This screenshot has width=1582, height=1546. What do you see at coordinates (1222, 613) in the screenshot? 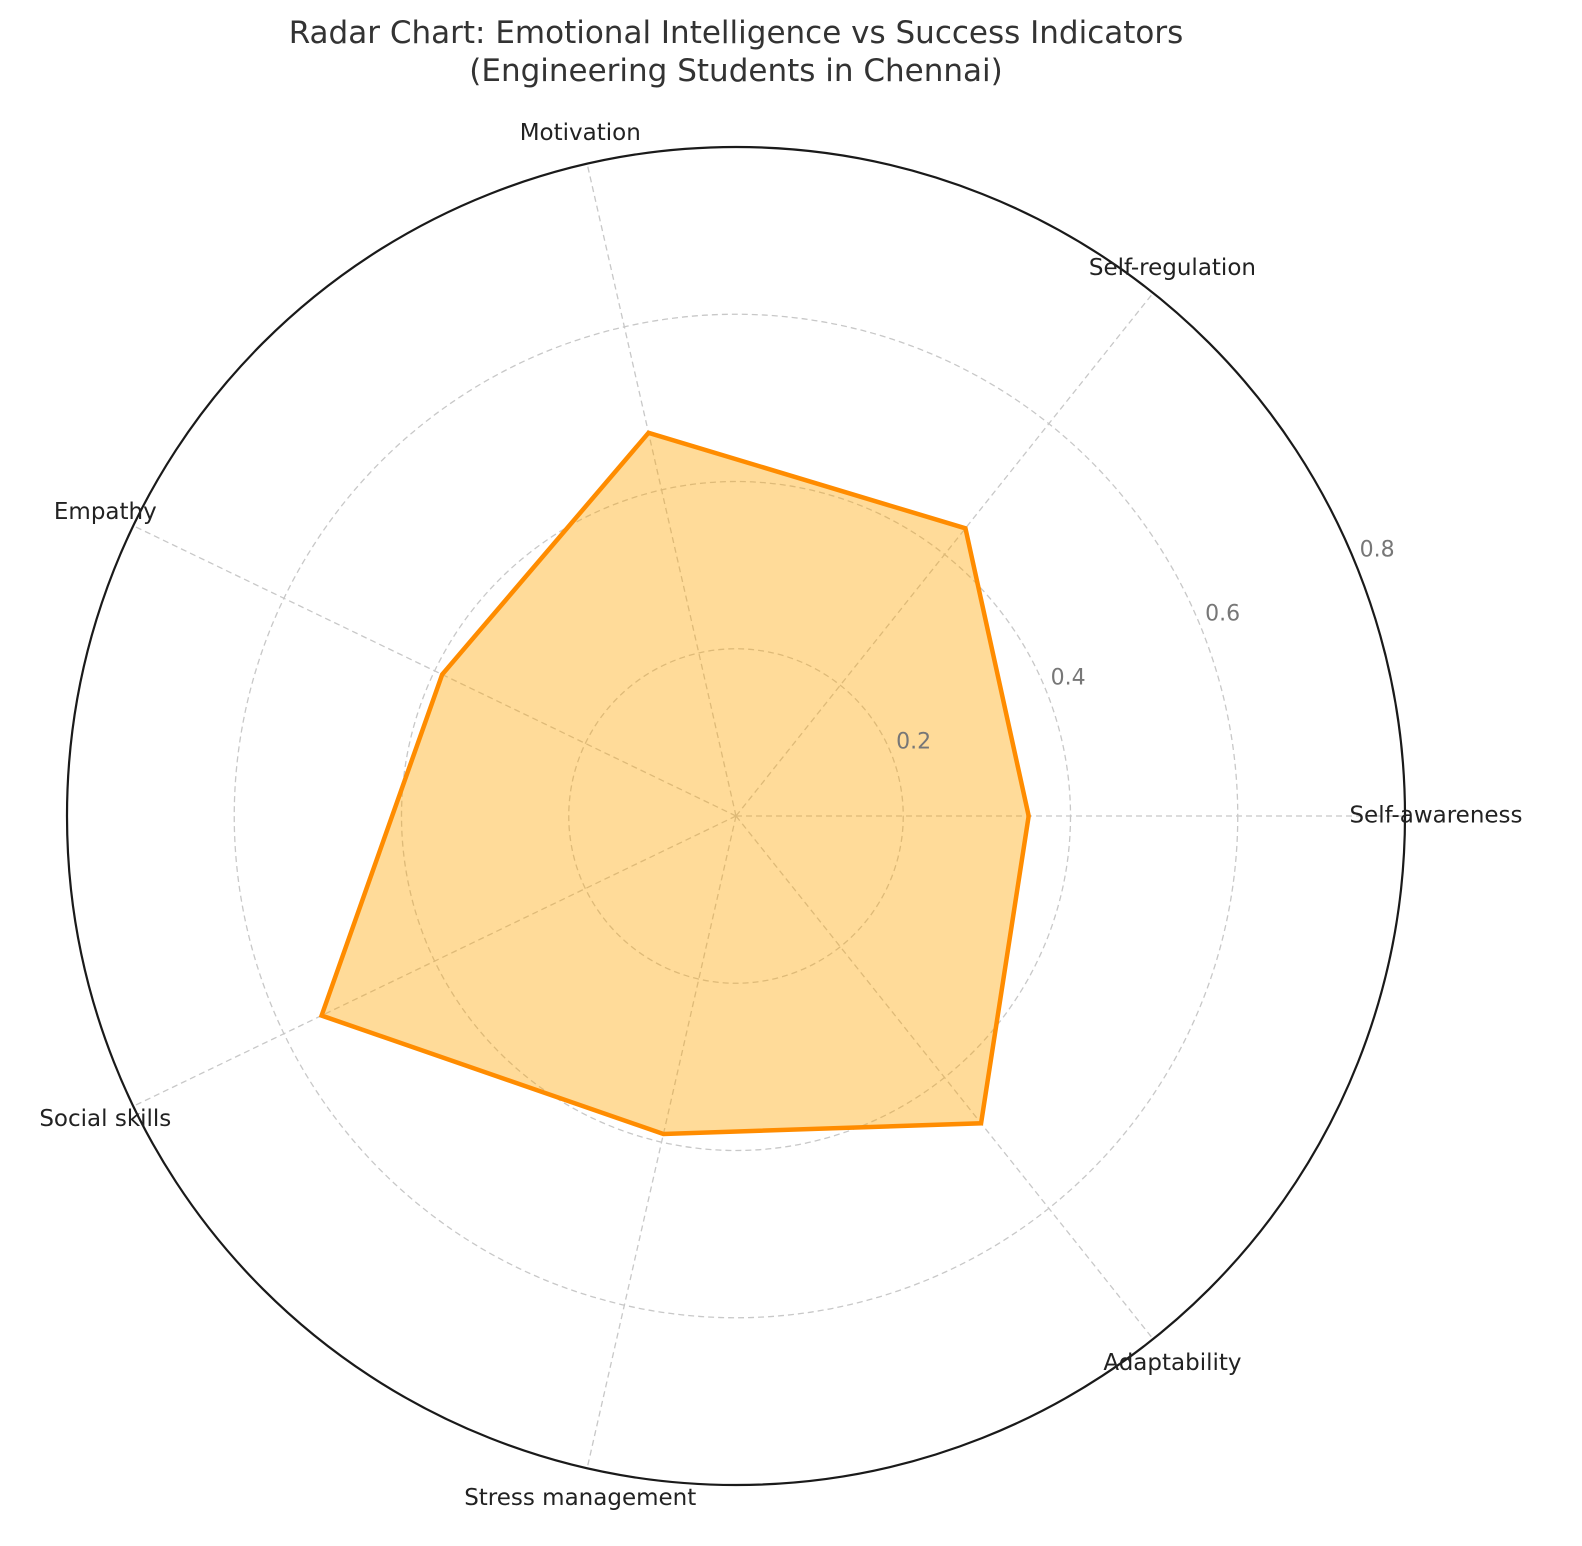
I see `r-tick-label: 0.6` at bounding box center [1222, 613].